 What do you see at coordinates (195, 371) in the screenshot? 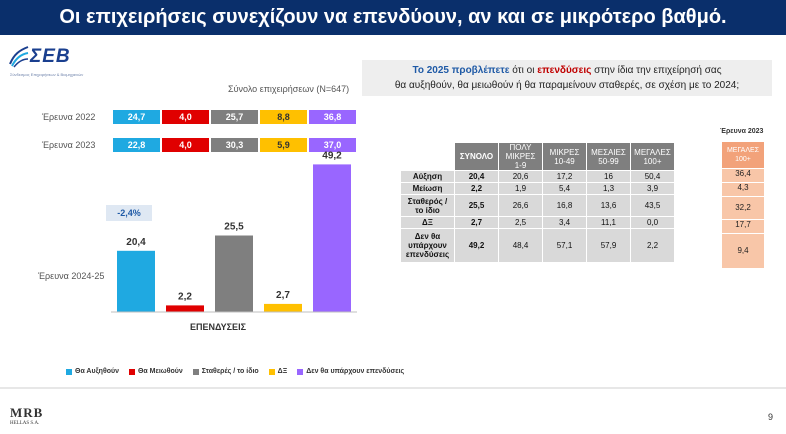
I see `legend-swatch-stable` at bounding box center [195, 371].